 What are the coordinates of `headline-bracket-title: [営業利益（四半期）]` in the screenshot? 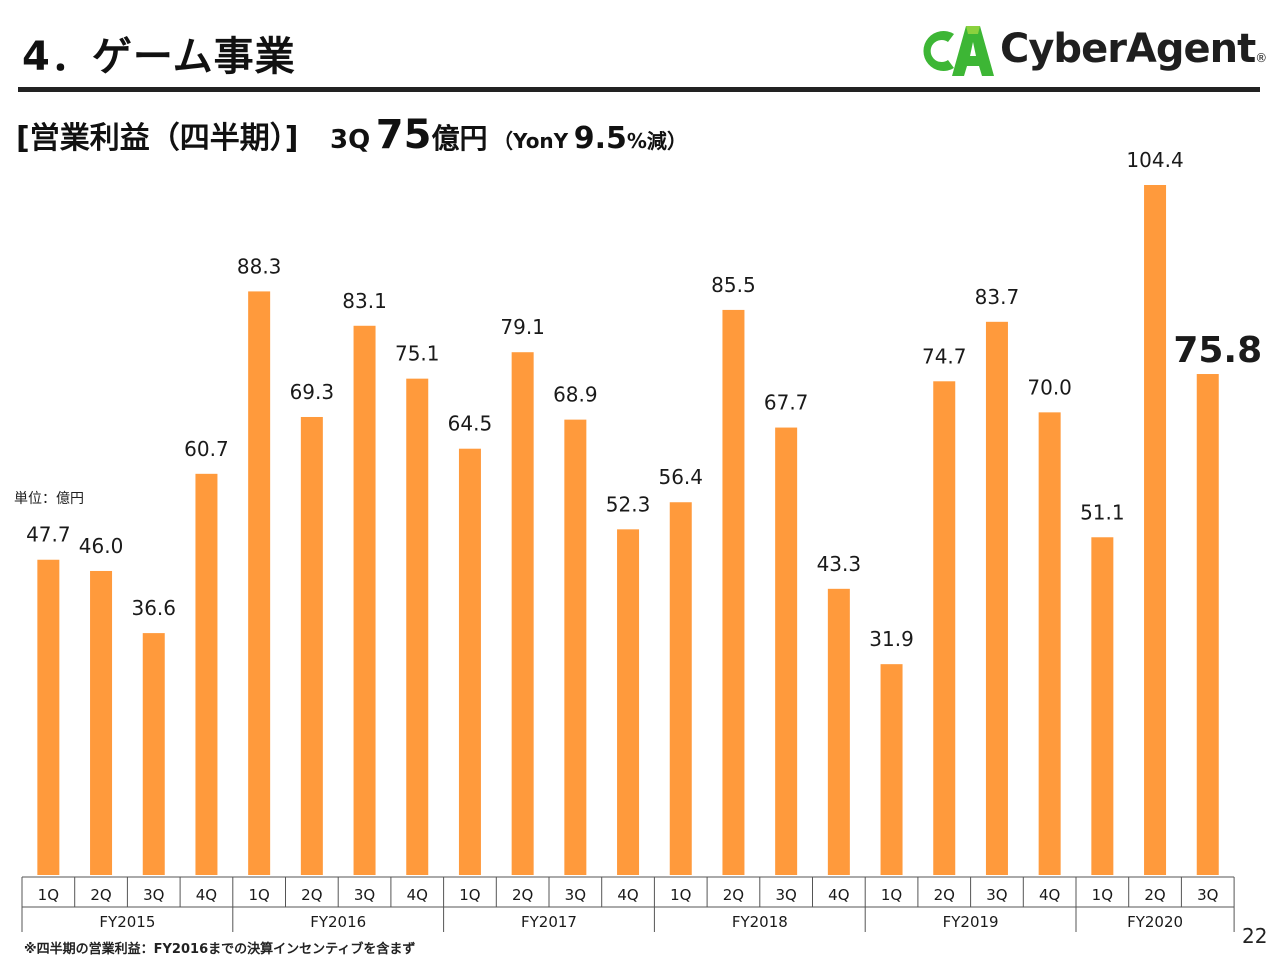 It's located at (157, 138).